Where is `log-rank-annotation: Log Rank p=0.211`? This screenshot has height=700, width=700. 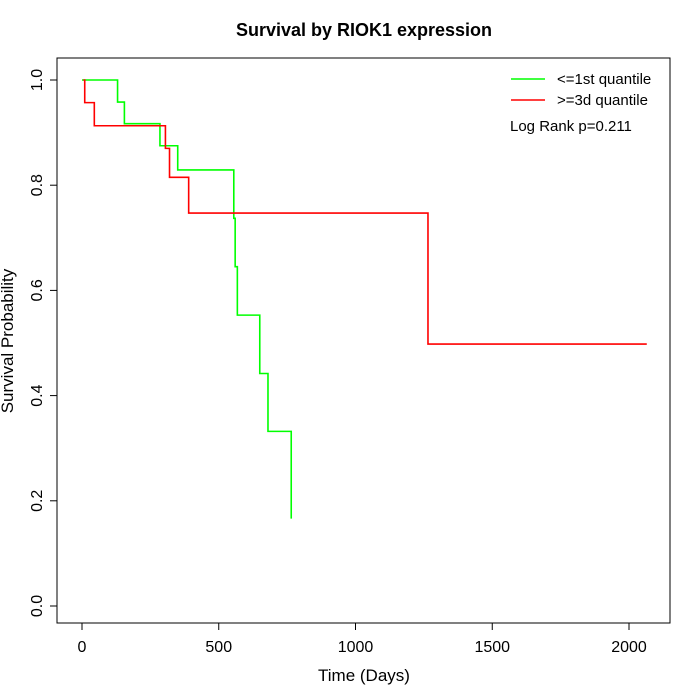
log-rank-annotation: Log Rank p=0.211 is located at coordinates (571, 126).